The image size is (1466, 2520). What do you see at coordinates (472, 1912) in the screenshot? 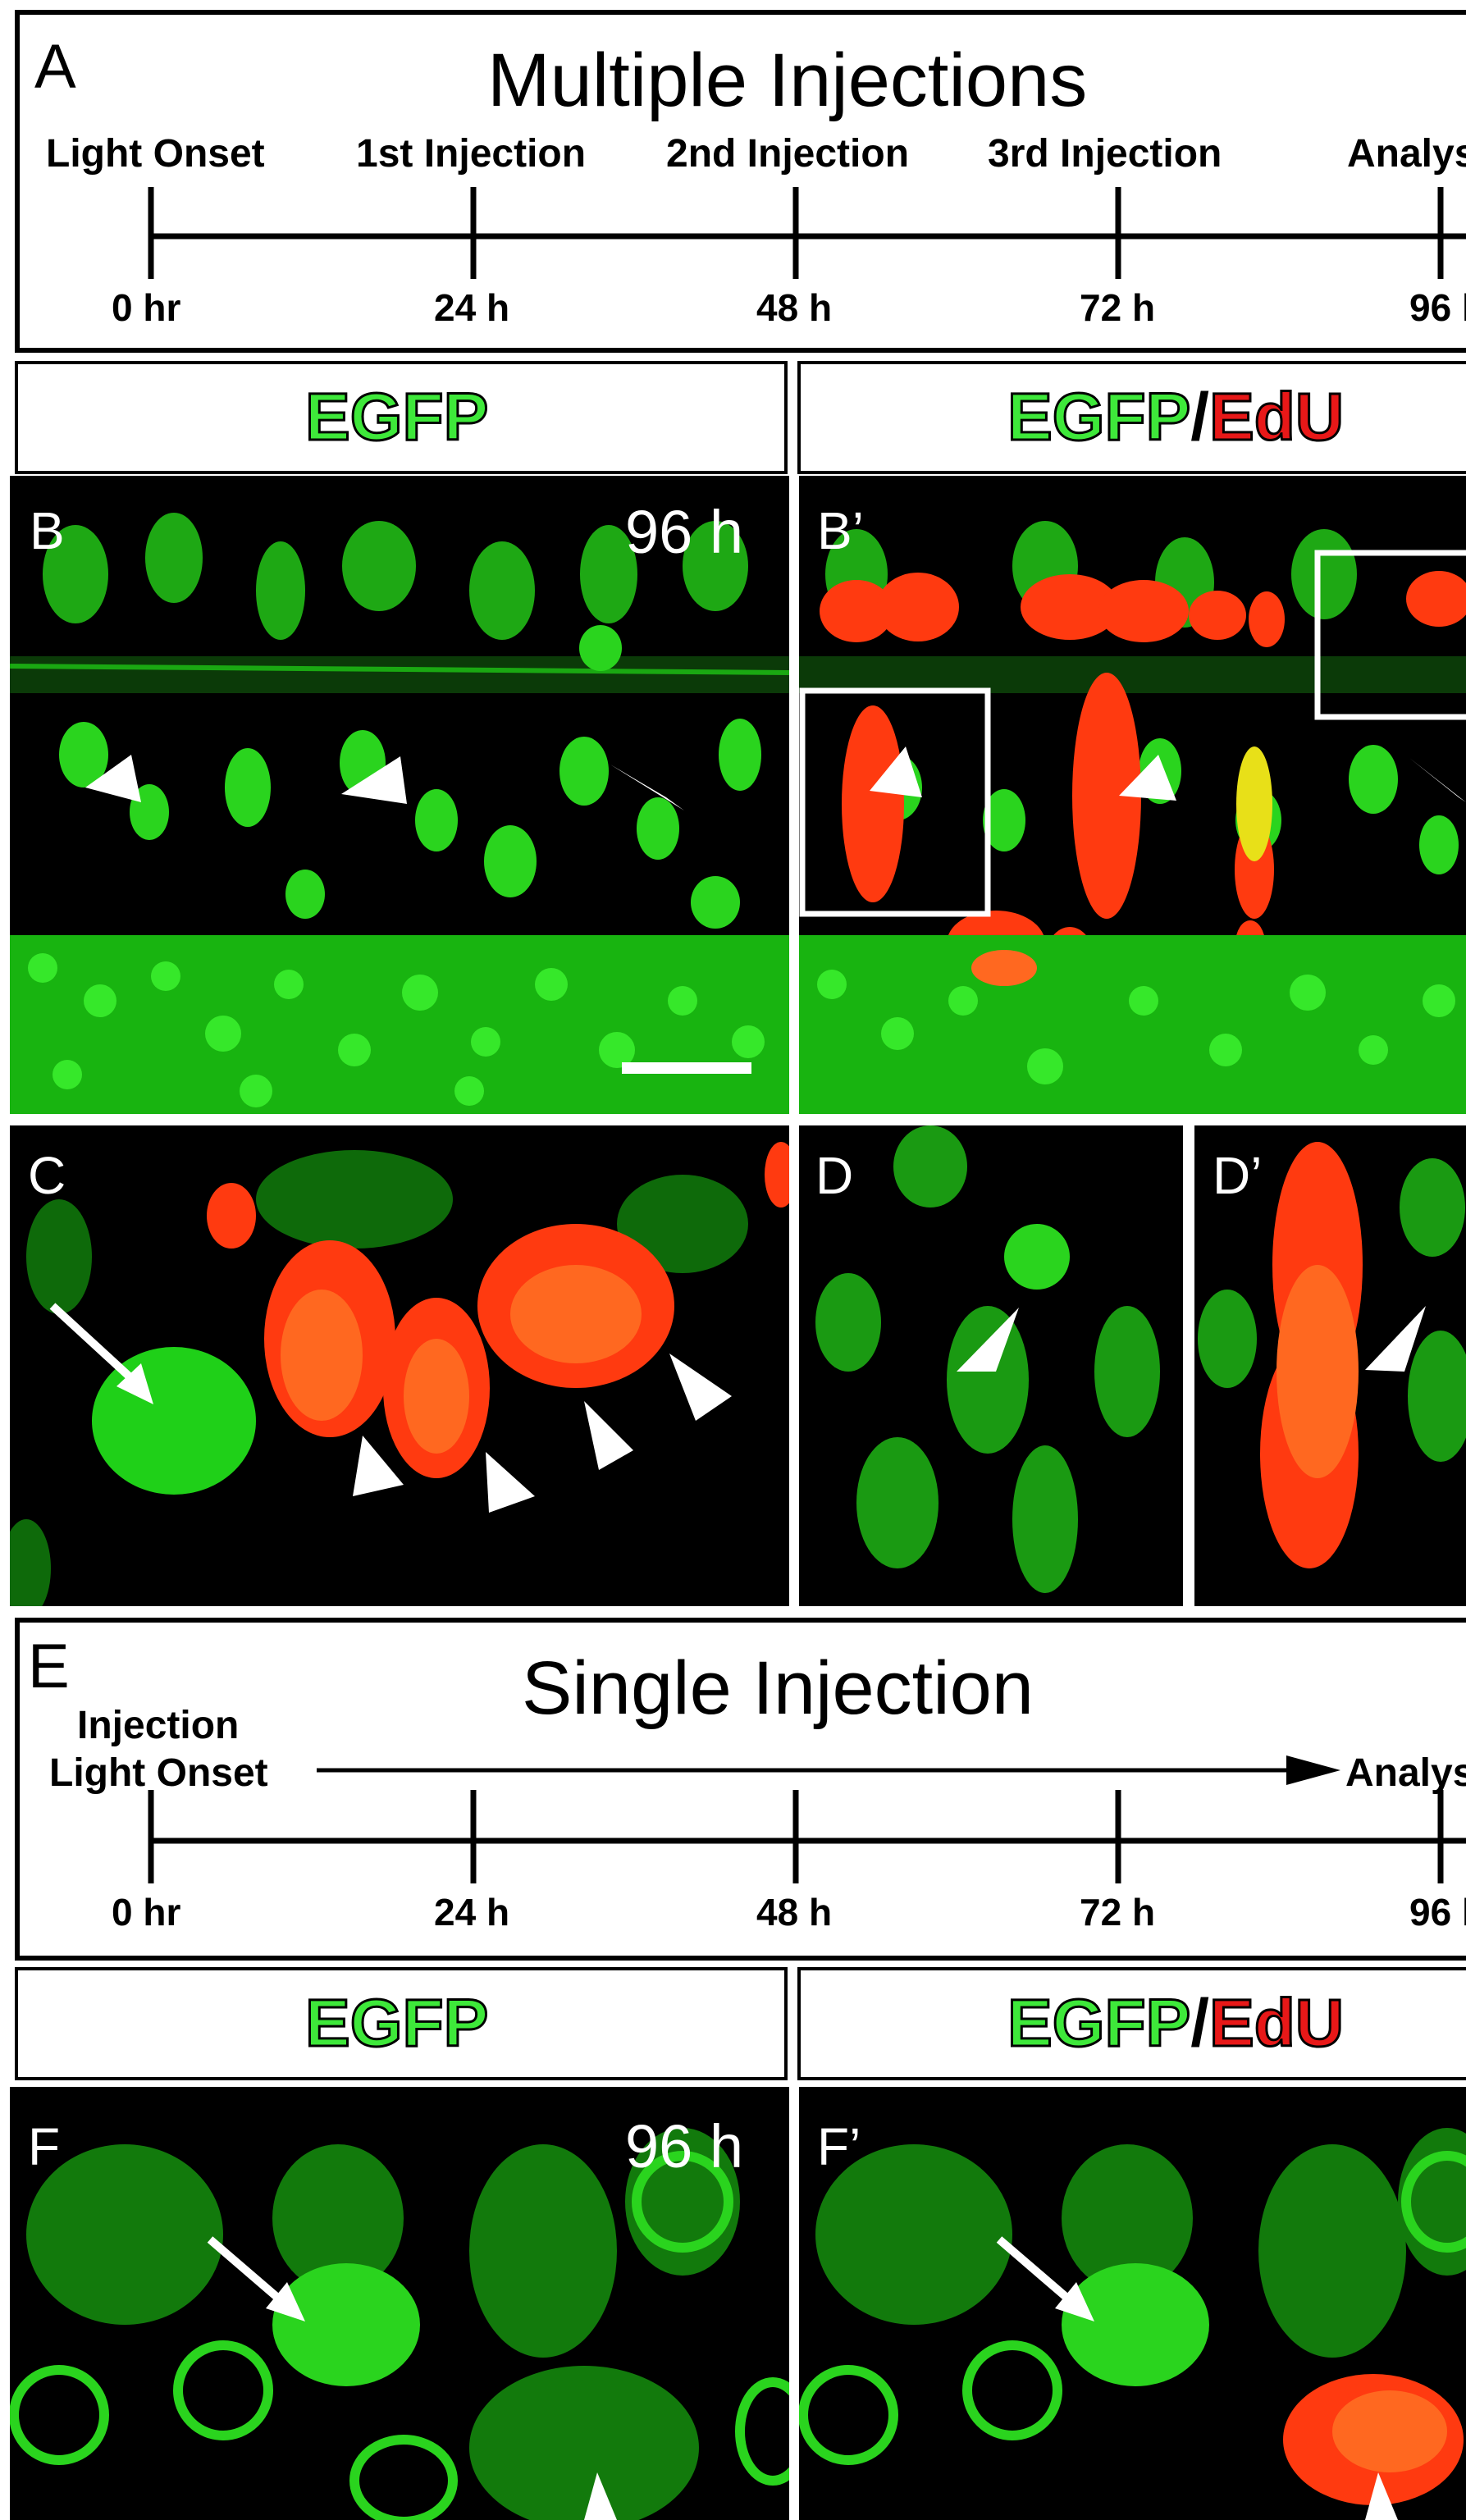
I see `tick-24h-2: 24 h` at bounding box center [472, 1912].